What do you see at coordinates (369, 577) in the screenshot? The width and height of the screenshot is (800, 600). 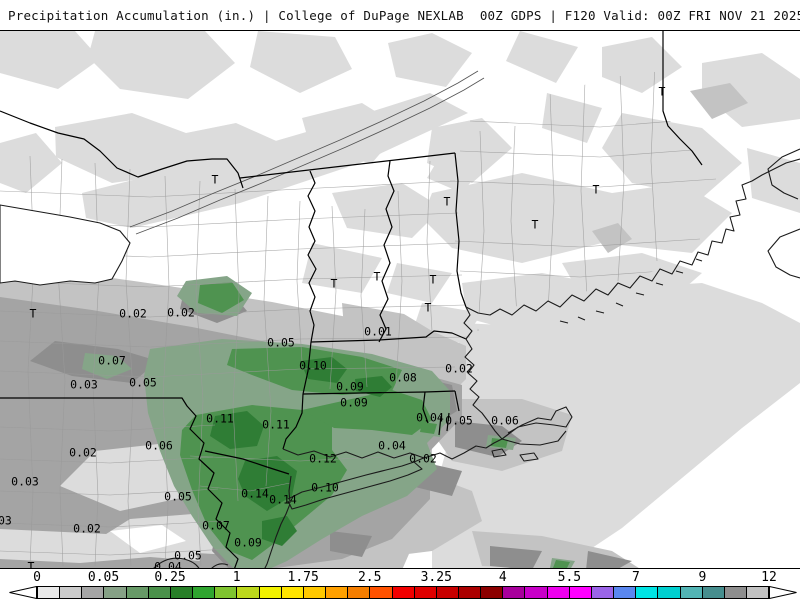 I see `colorbar-tick-label: 2.5` at bounding box center [369, 577].